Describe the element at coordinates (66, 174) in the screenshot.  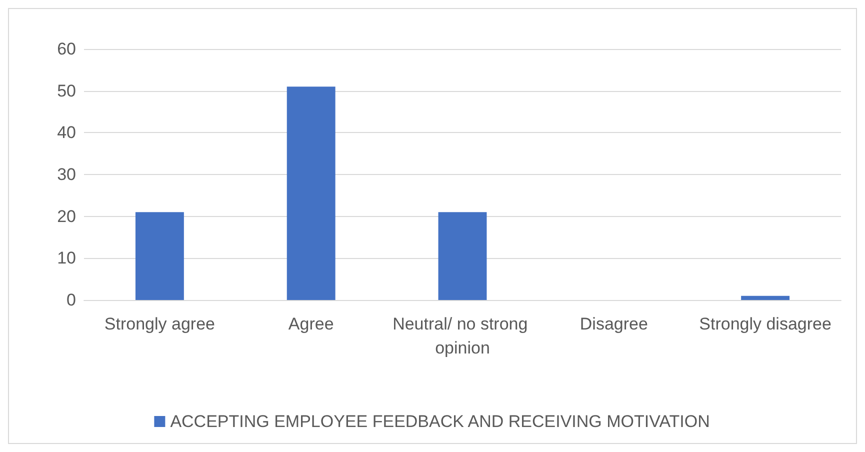
I see `y-tick-label: 30` at that location.